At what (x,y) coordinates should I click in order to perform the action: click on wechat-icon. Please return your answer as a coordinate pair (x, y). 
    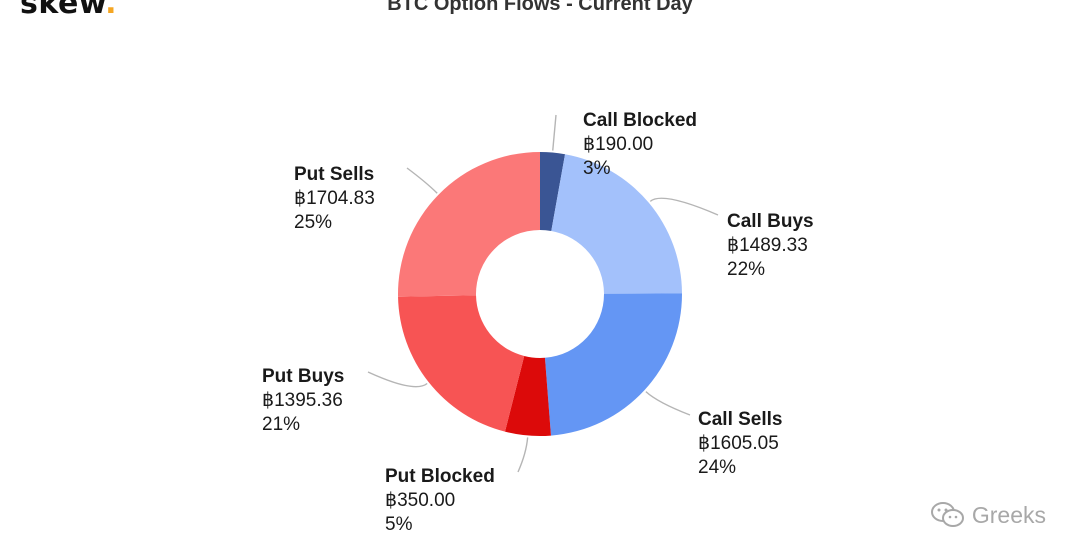
    Looking at the image, I should click on (947, 514).